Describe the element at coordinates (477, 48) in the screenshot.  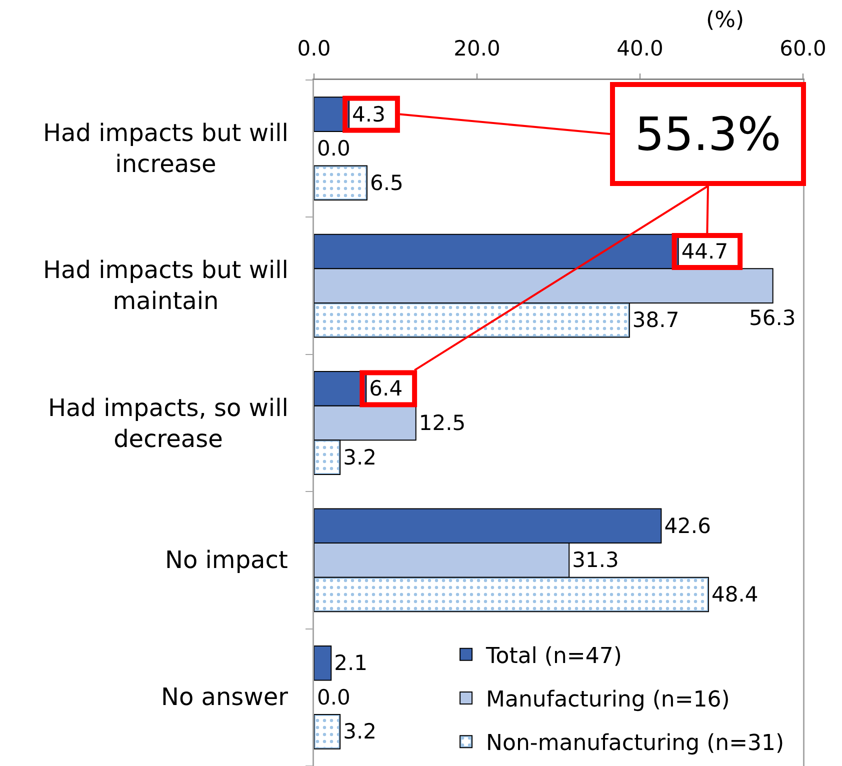
I see `x-tick-label: 20.0` at that location.